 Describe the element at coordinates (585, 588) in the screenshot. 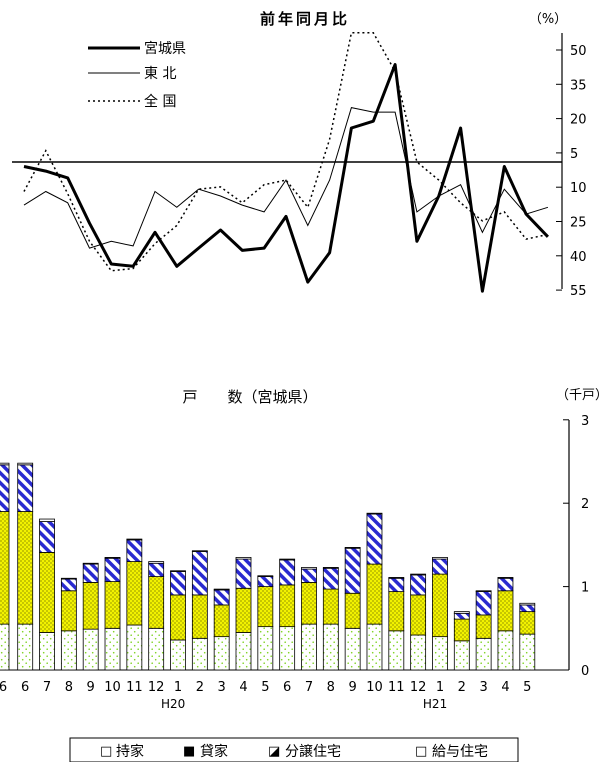

I see `units-tick-label: 1` at that location.